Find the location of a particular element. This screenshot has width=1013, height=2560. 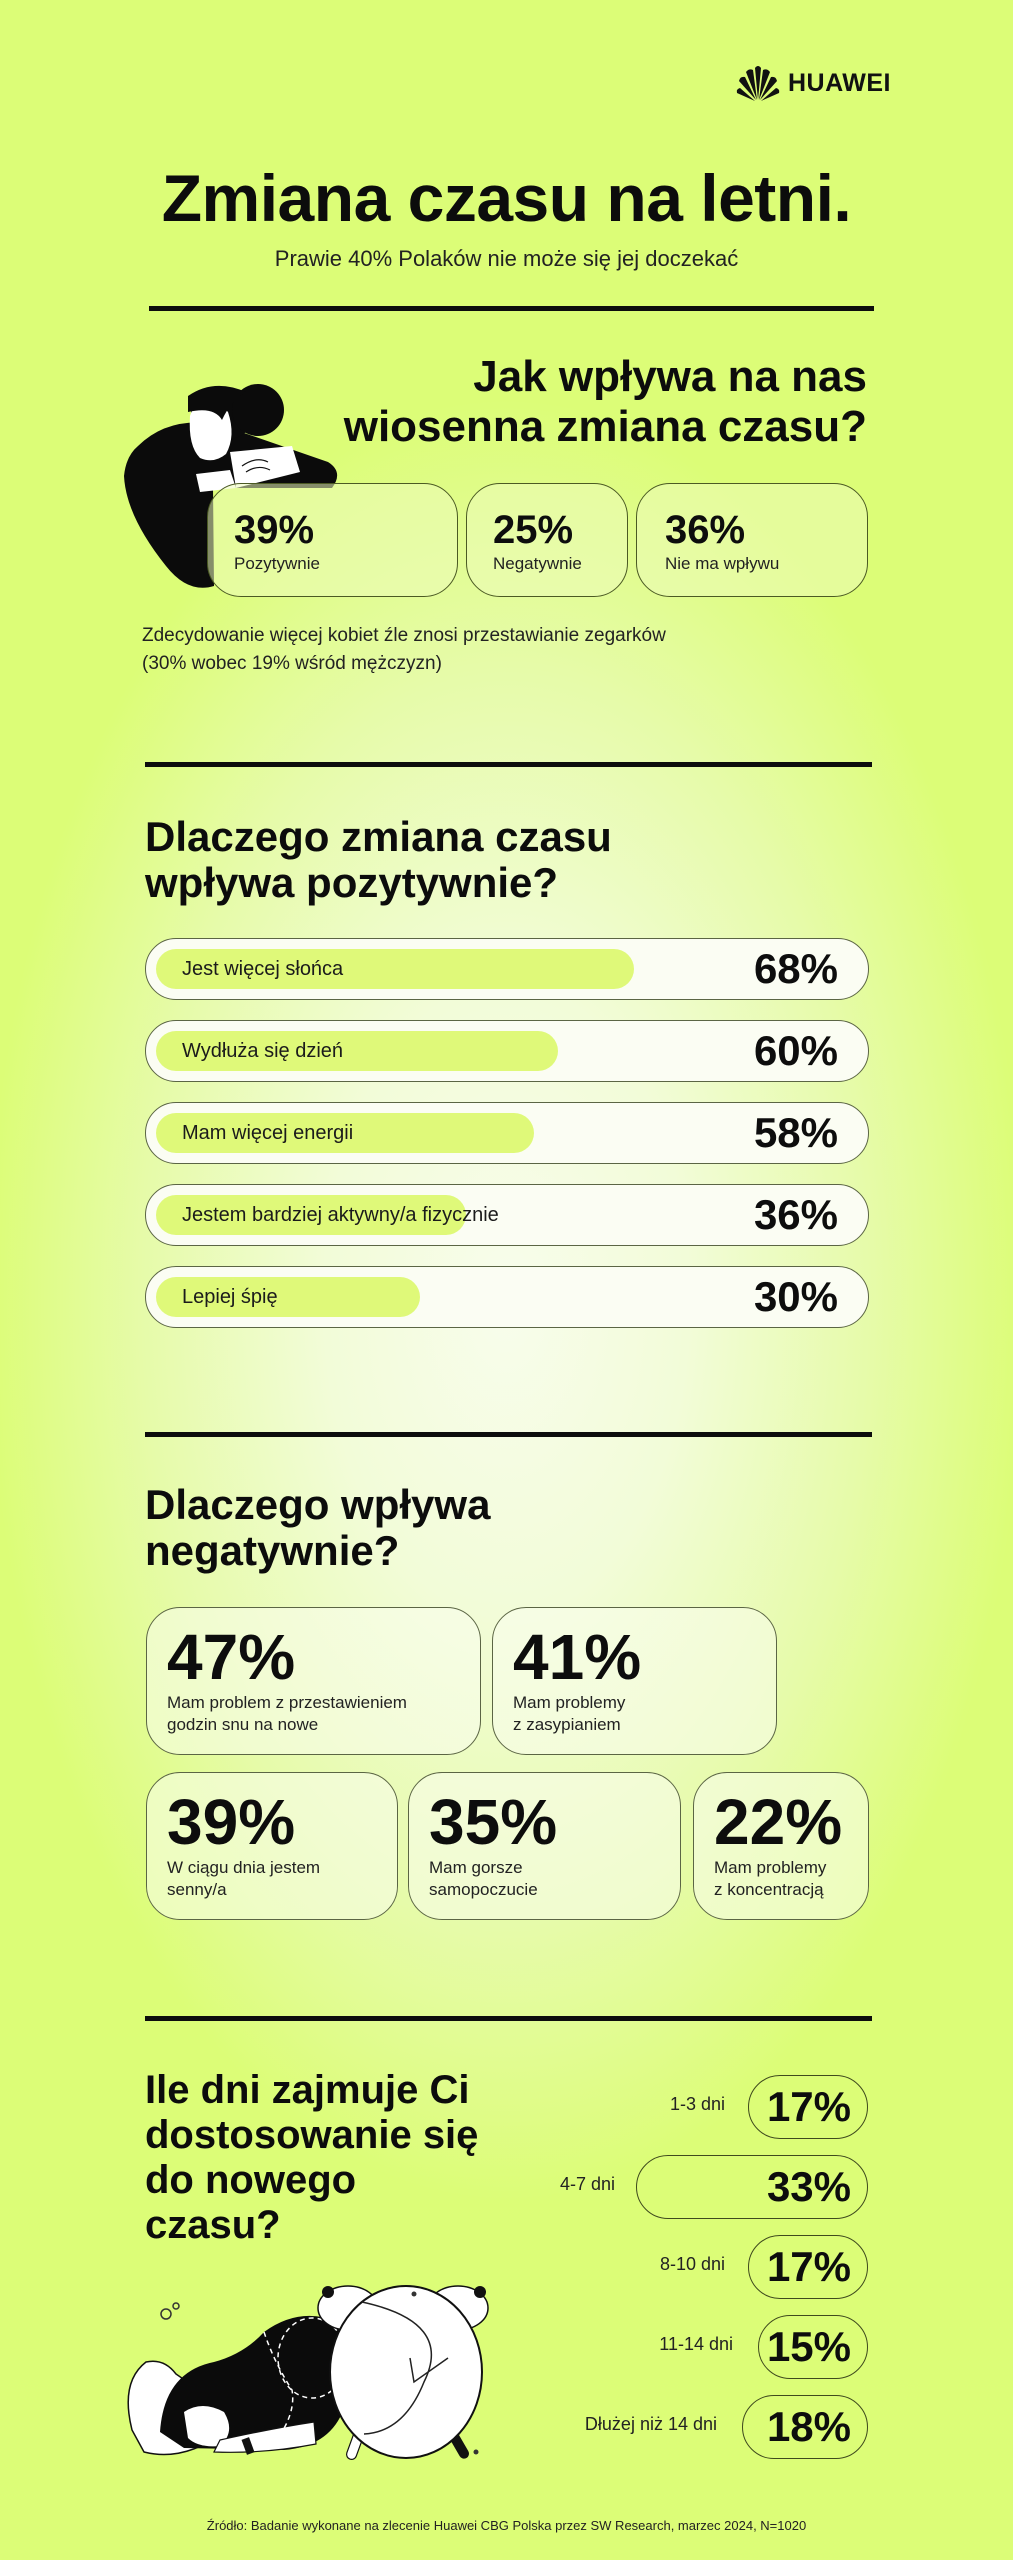

negative-card: 22% Mam problemy z koncentracją is located at coordinates (781, 1846).